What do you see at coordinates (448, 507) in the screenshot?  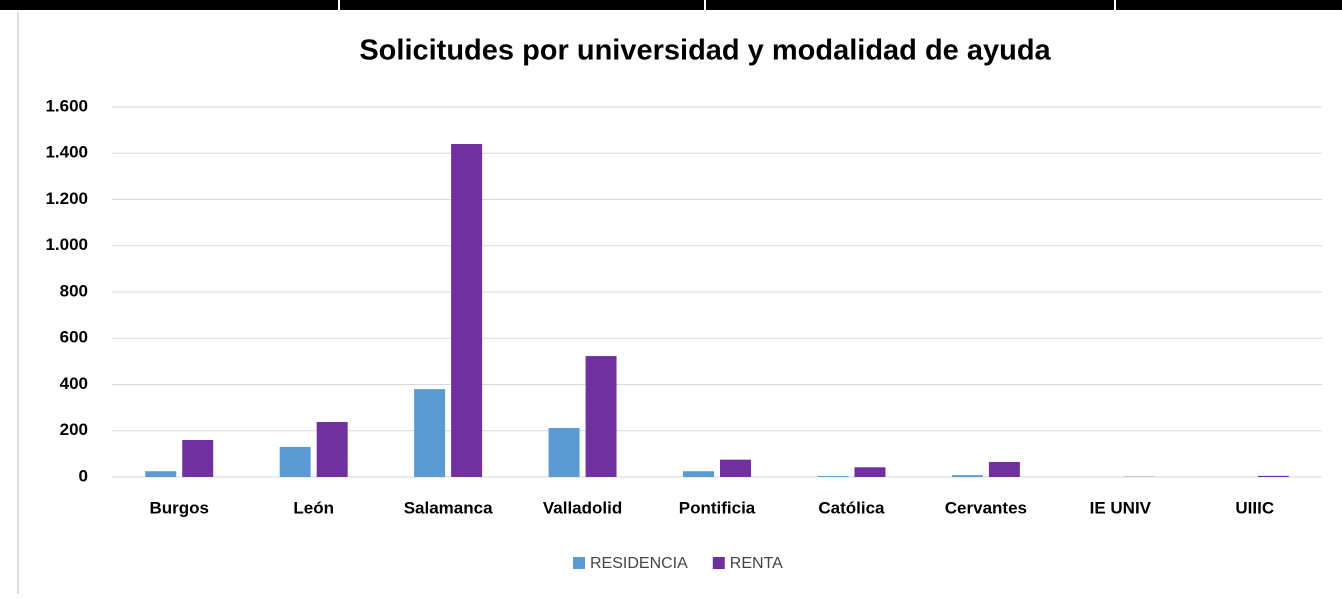 I see `x-tick-label: Salamanca` at bounding box center [448, 507].